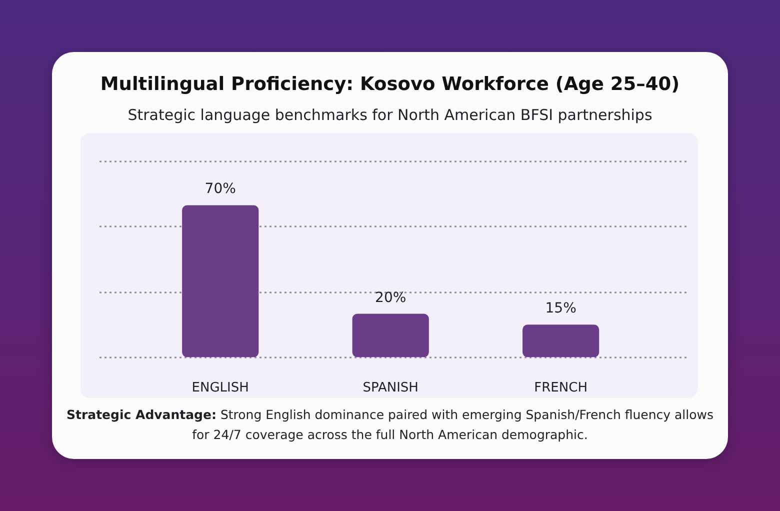  Describe the element at coordinates (390, 298) in the screenshot. I see `data-label: 20%` at that location.